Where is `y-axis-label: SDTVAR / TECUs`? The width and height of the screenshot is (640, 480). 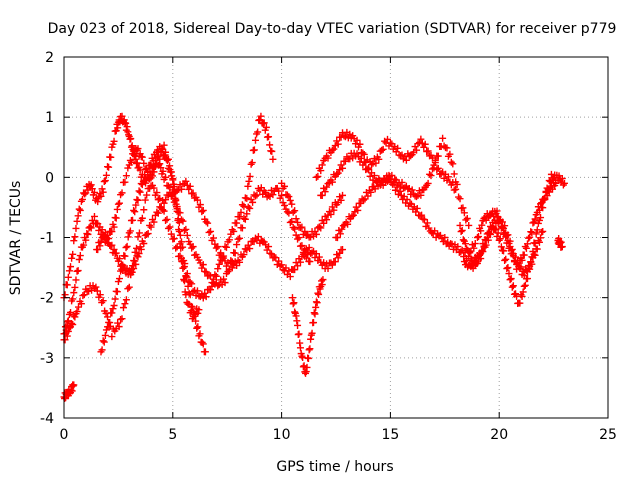
y-axis-label: SDTVAR / TECUs is located at coordinates (16, 238).